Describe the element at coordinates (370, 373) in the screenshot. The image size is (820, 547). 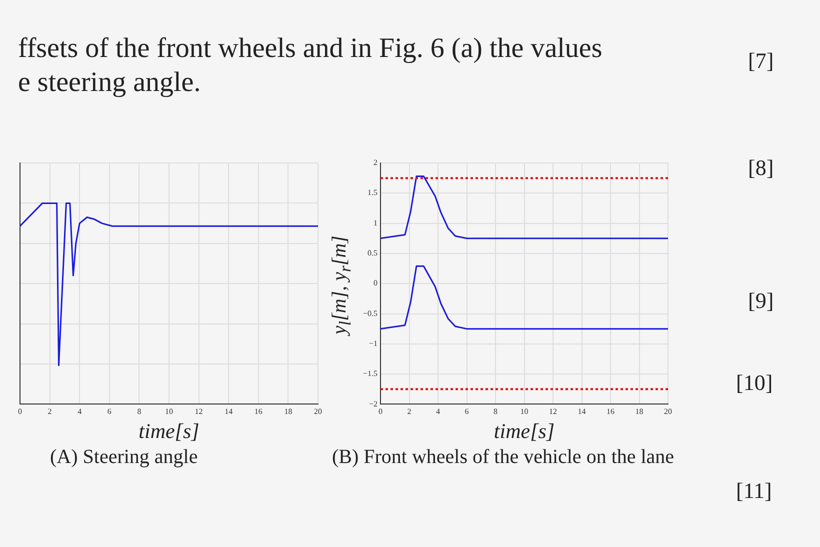
I see `y-tick-label: −1.5` at that location.